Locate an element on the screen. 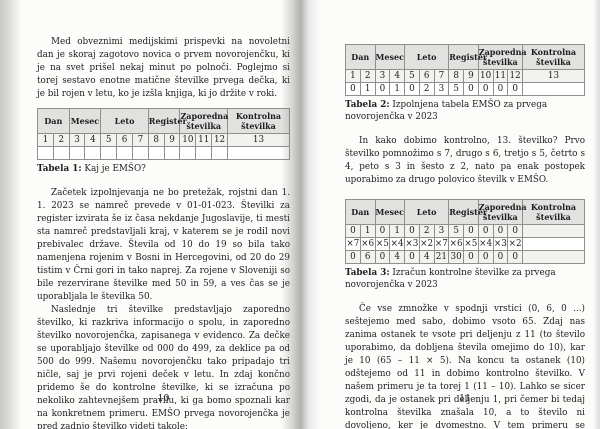  column-header: Register is located at coordinates (467, 57).